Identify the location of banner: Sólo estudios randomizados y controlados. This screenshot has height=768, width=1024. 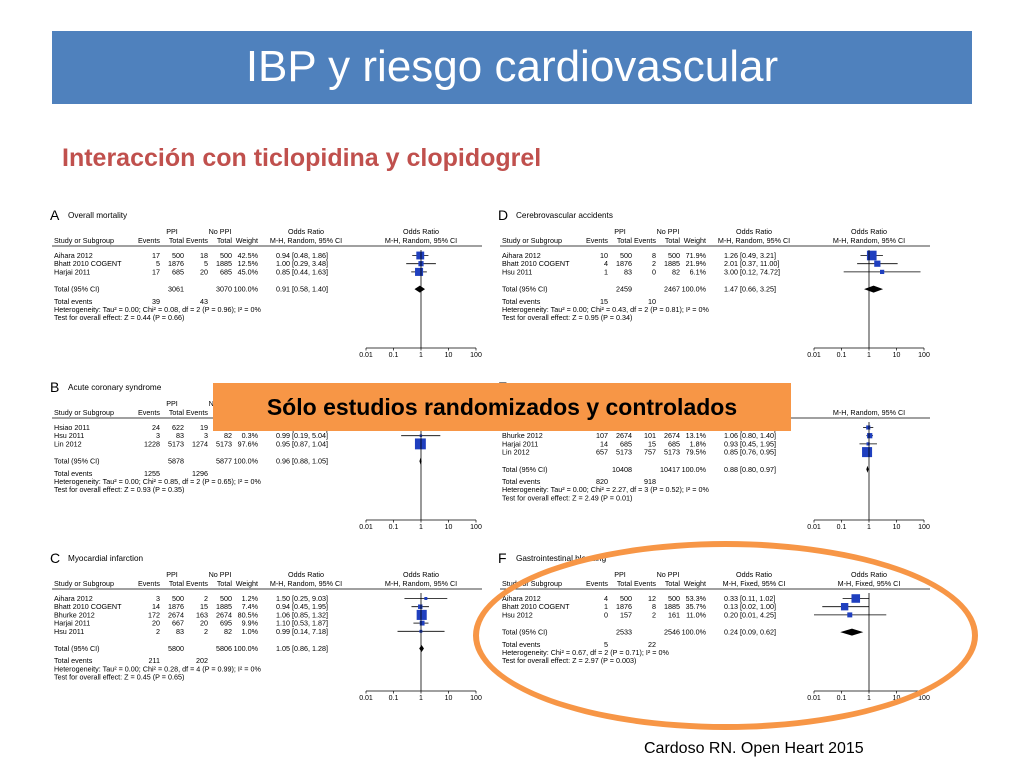
(502, 407).